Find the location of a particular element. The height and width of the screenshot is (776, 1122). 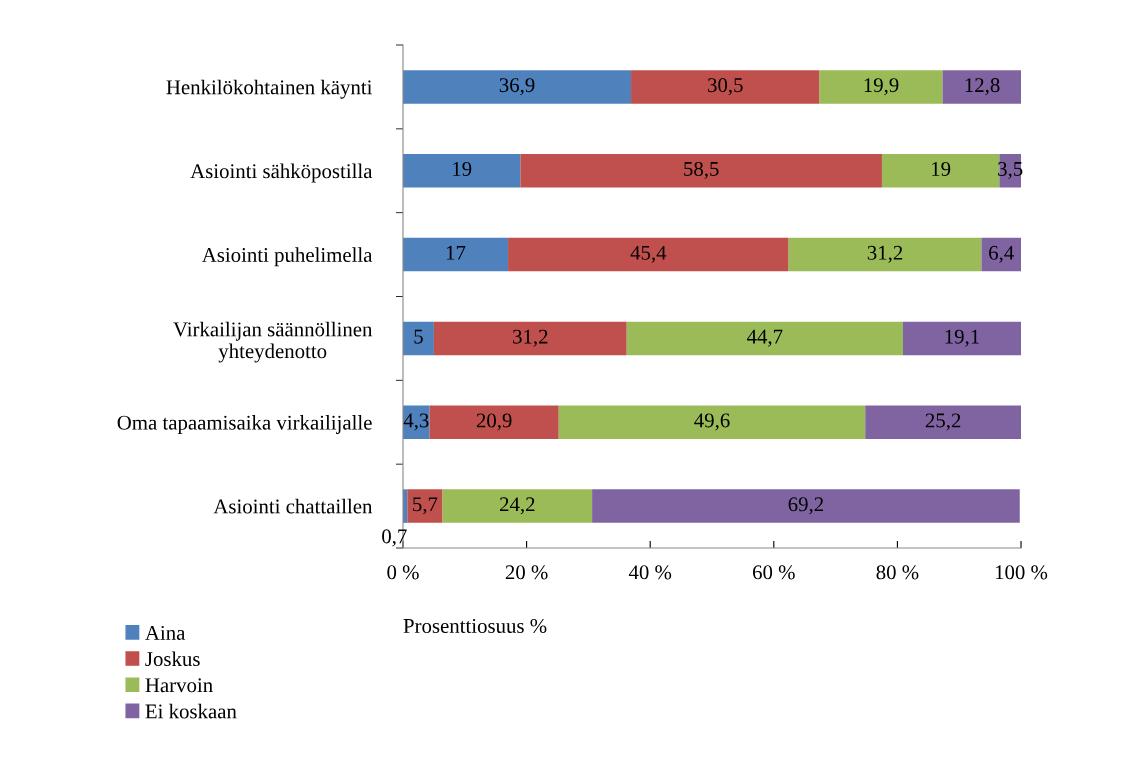

data-label: 69,2 is located at coordinates (806, 506).